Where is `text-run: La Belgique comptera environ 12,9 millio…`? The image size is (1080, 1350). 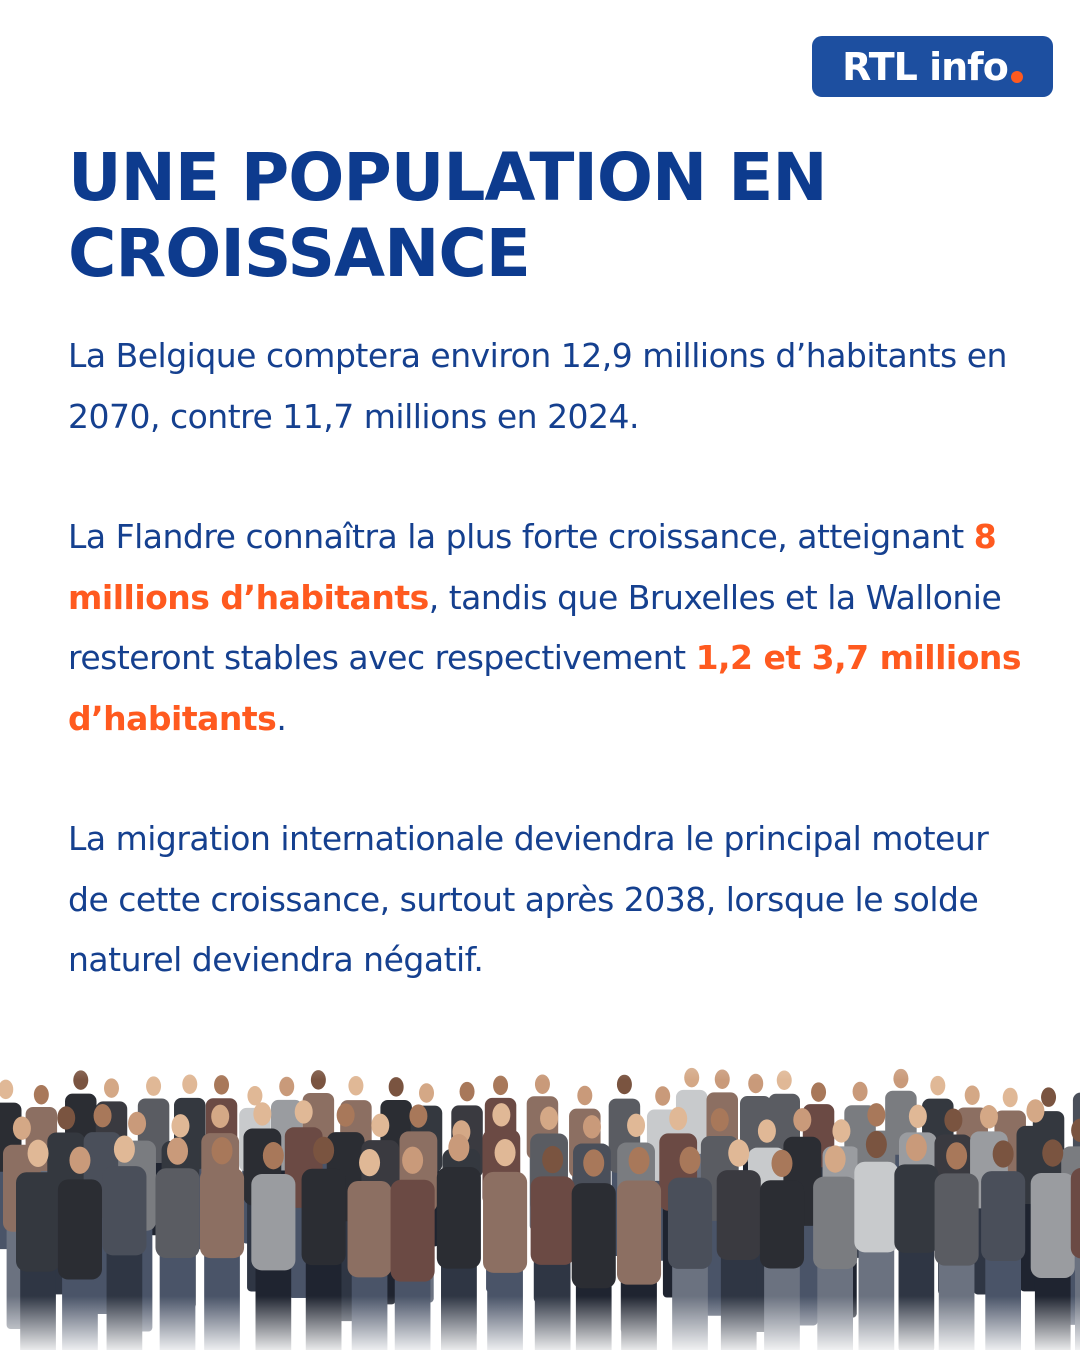
text-run: La Belgique comptera environ 12,9 millio… is located at coordinates (537, 386).